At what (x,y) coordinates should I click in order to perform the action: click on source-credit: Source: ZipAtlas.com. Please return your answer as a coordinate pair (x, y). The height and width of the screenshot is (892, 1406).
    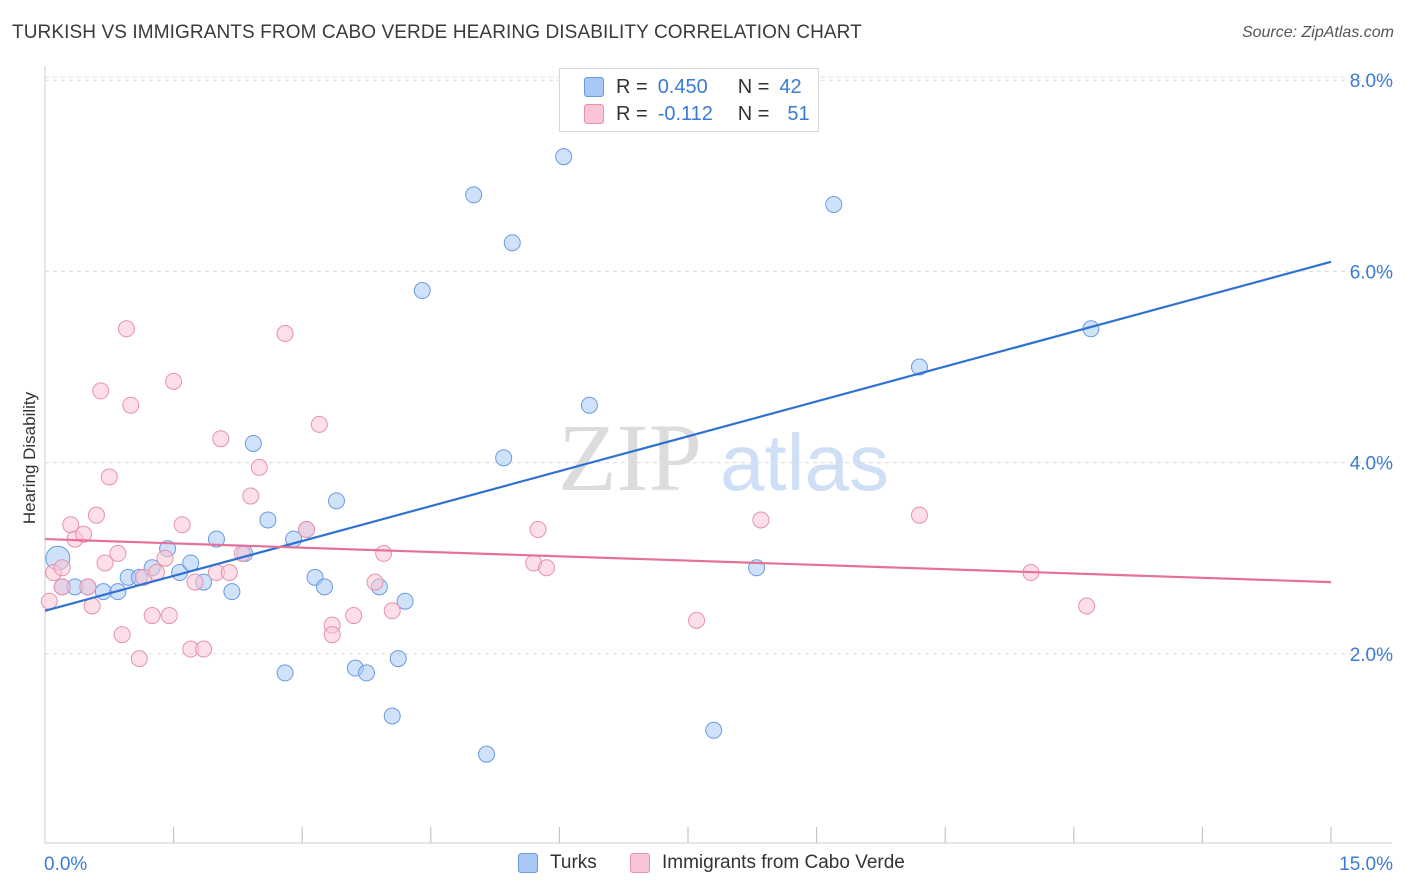
    Looking at the image, I should click on (1317, 32).